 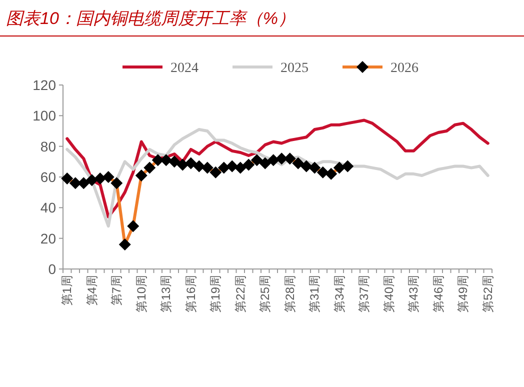 What do you see at coordinates (48, 146) in the screenshot?
I see `y-tick-label: 80` at bounding box center [48, 146].